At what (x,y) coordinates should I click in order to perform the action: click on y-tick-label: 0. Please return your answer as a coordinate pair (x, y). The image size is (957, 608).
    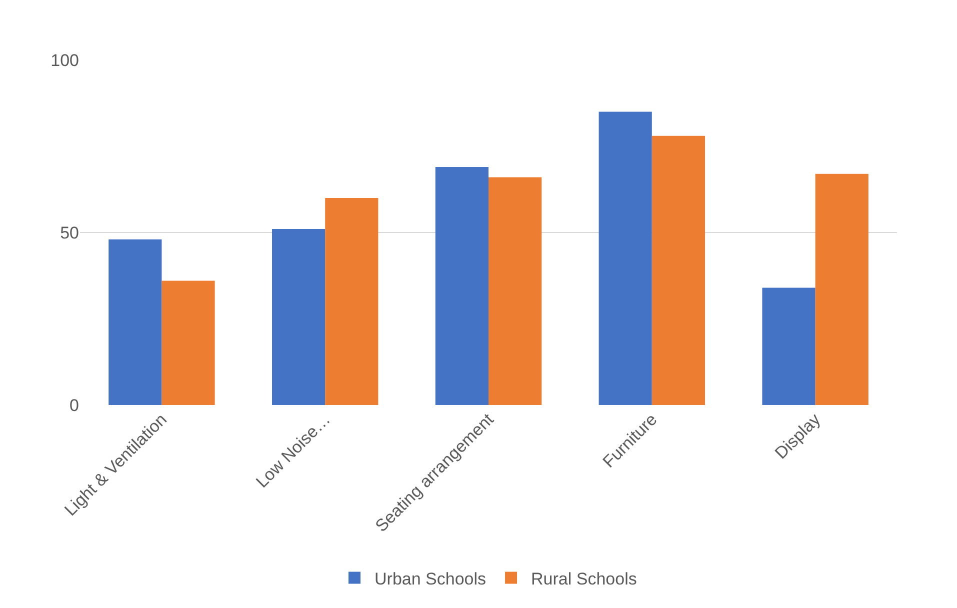
    Looking at the image, I should click on (74, 405).